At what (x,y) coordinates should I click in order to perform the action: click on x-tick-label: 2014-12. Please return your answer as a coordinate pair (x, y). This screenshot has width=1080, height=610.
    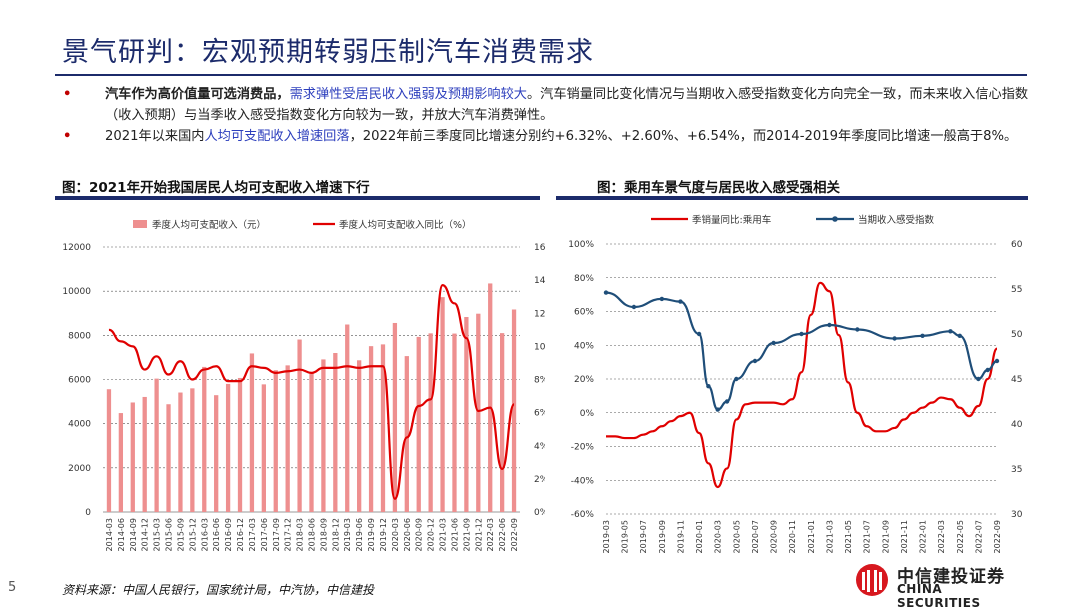
    Looking at the image, I should click on (145, 534).